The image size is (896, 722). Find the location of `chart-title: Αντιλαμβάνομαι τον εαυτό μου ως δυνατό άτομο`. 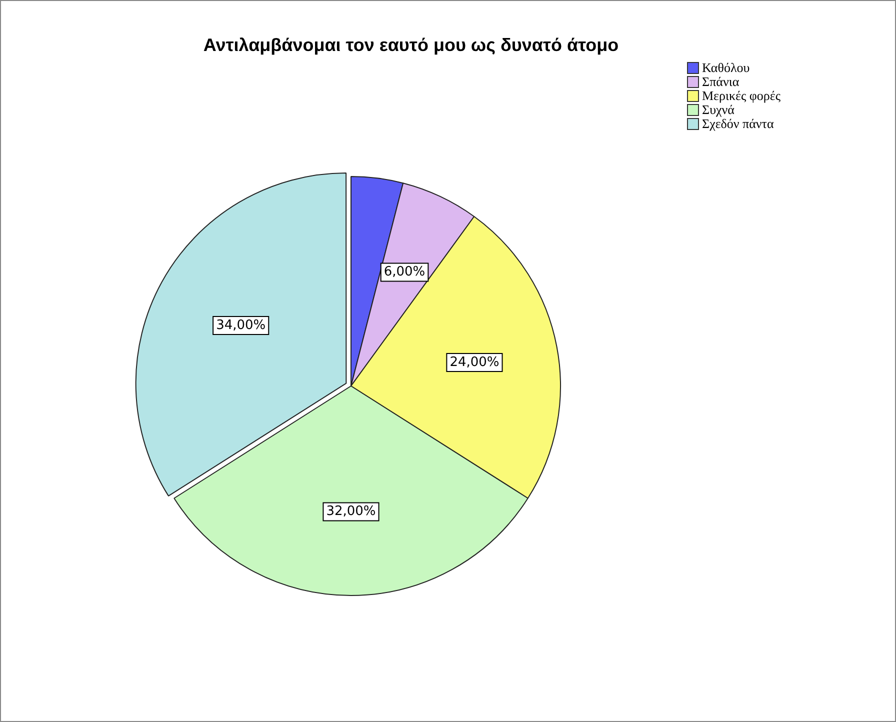

chart-title: Αντιλαμβάνομαι τον εαυτό μου ως δυνατό άτομο is located at coordinates (411, 45).